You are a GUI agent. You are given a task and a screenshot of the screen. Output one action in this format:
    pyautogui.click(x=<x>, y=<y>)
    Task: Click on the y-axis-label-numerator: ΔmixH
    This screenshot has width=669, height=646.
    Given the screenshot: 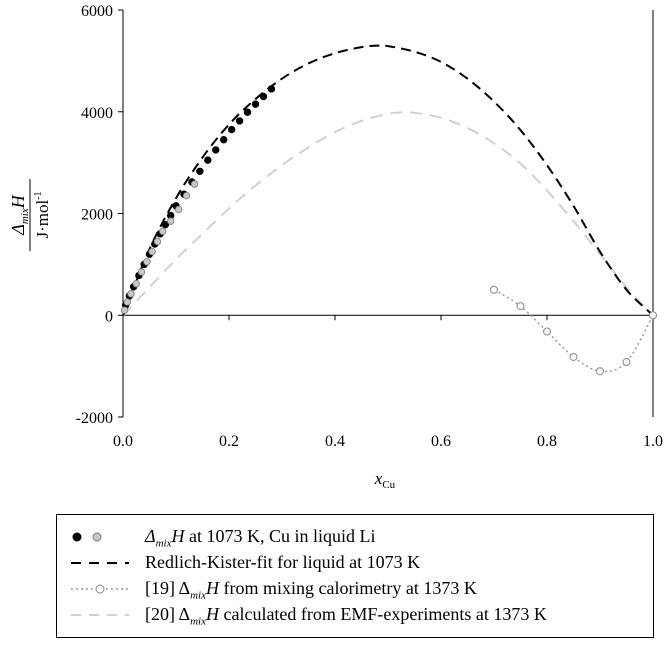 What is the action you would take?
    pyautogui.click(x=19, y=214)
    